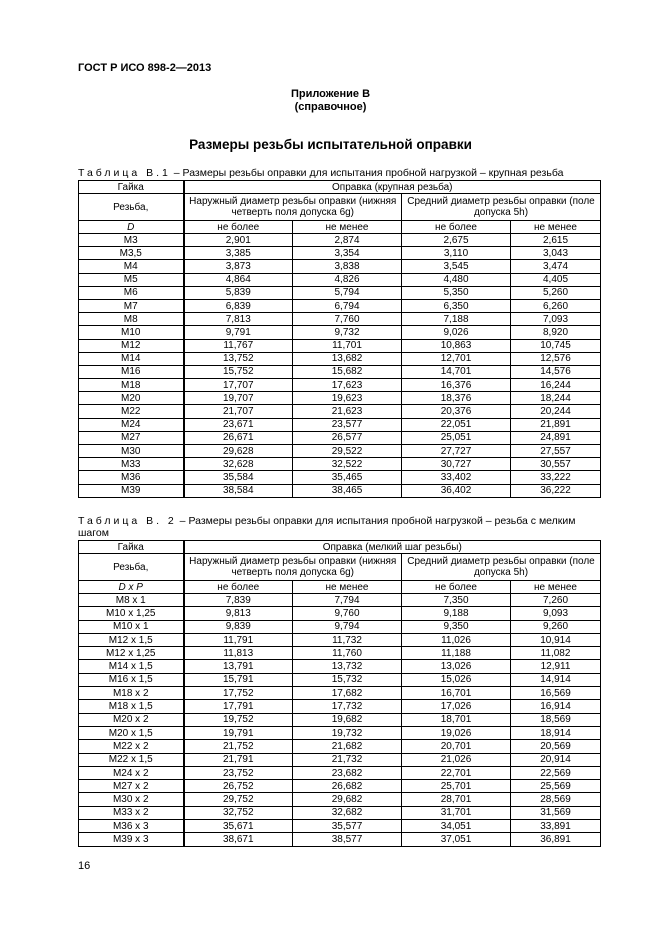 The height and width of the screenshot is (936, 661). Describe the element at coordinates (238, 666) in the screenshot. I see `value-cell: 13,791` at that location.